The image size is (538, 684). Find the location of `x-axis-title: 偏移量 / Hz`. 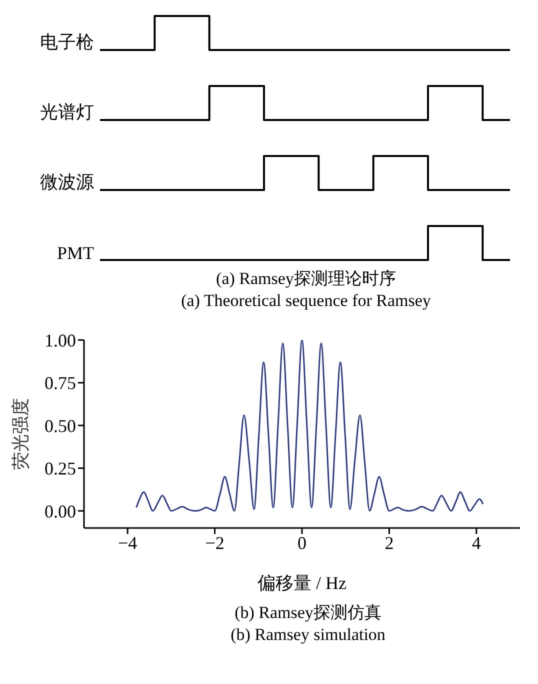

x-axis-title: 偏移量 / Hz is located at coordinates (302, 582).